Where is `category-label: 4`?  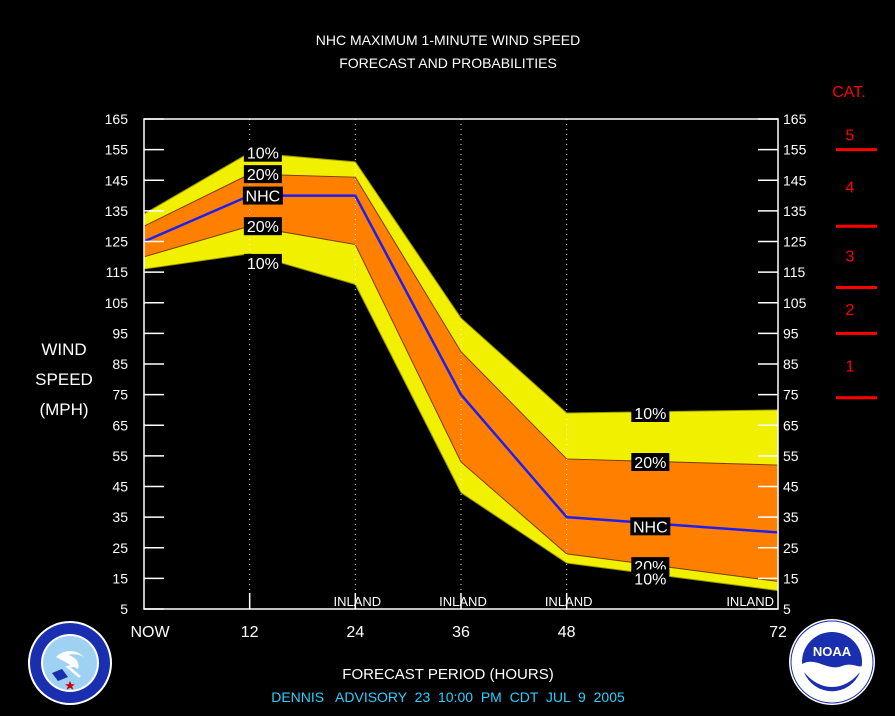
category-label: 4 is located at coordinates (850, 187).